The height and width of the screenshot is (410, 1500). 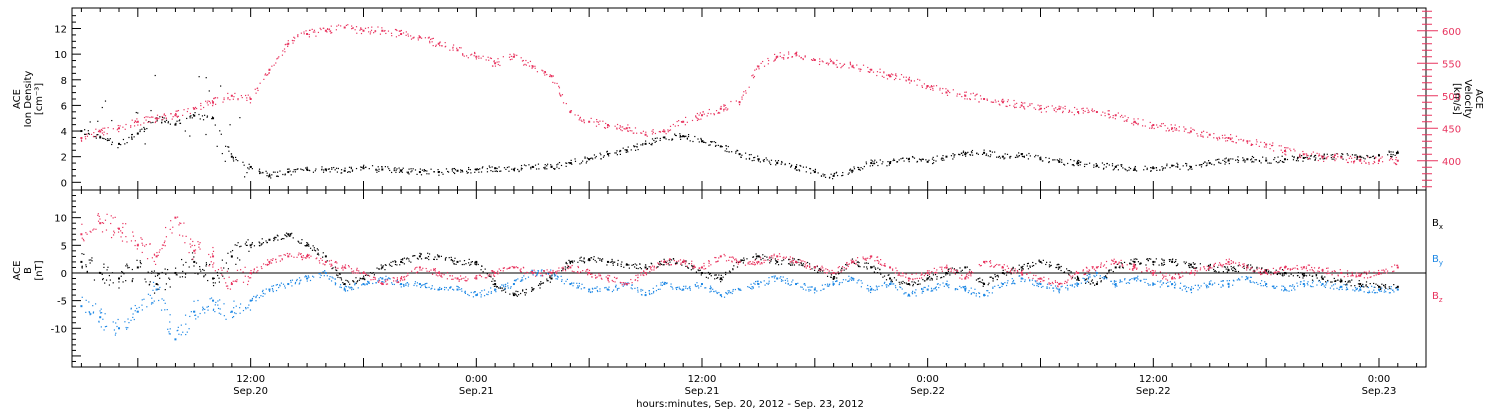 I want to click on bz-point, so click(x=1021, y=272).